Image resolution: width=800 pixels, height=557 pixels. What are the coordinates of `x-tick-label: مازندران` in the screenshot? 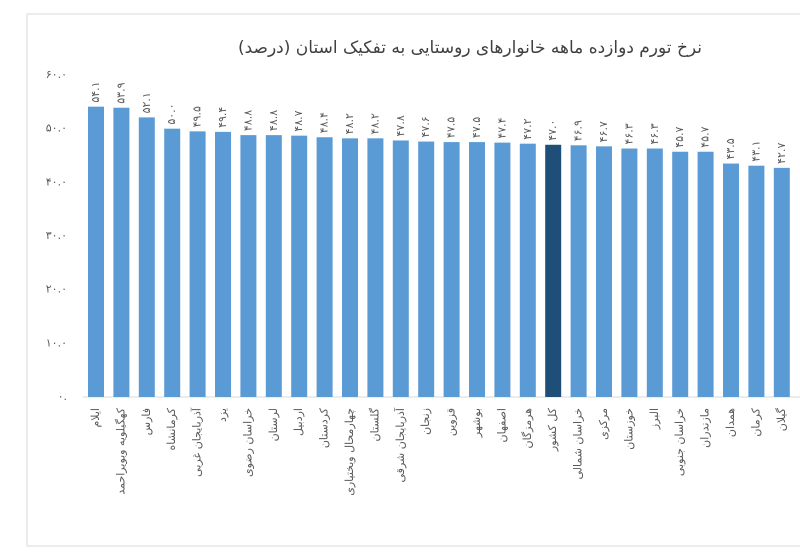 It's located at (705, 428).